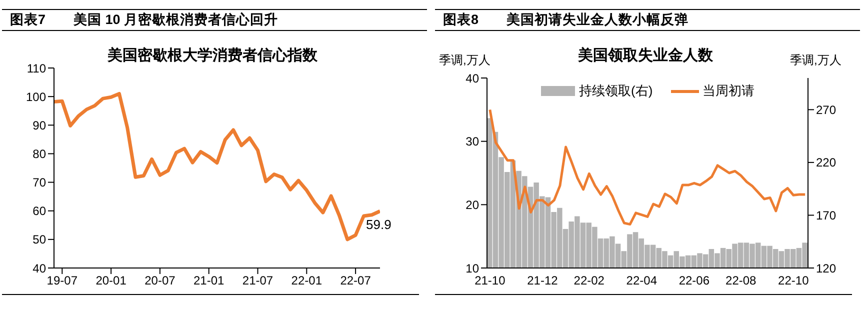 This screenshot has width=865, height=325. I want to click on y2-tick-label: 120, so click(826, 268).